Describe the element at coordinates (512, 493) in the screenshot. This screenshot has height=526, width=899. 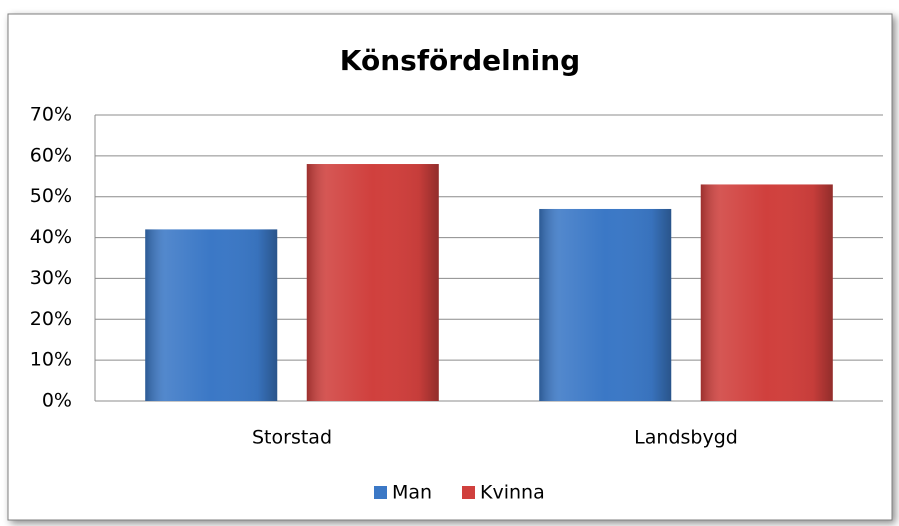
I see `legend-label: Kvinna` at that location.